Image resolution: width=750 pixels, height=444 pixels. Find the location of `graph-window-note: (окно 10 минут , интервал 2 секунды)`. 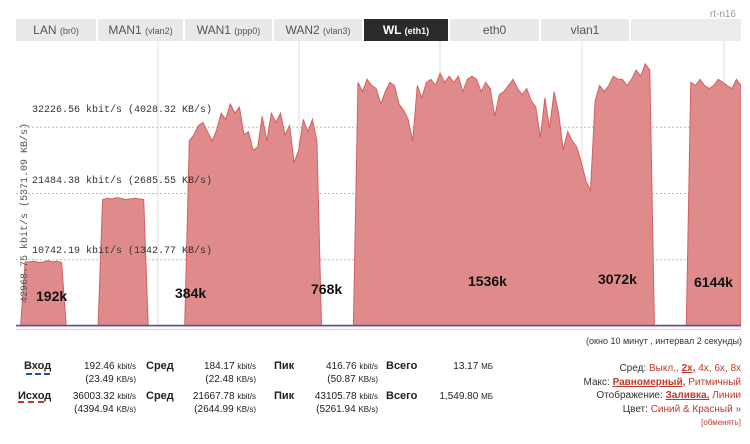

graph-window-note: (окно 10 минут , интервал 2 секунды) is located at coordinates (664, 341).